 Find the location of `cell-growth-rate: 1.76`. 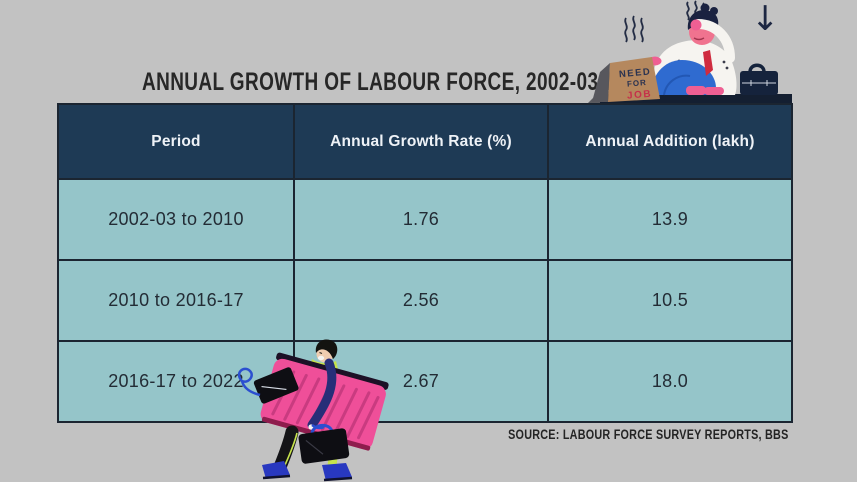

cell-growth-rate: 1.76 is located at coordinates (421, 219).